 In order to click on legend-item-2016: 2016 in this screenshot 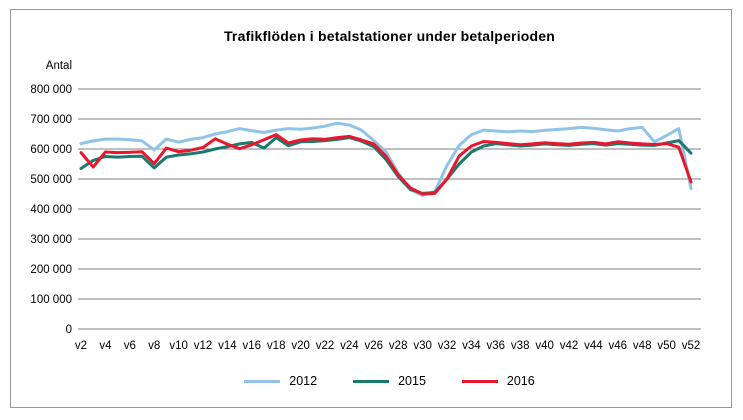, I will do `click(498, 381)`.